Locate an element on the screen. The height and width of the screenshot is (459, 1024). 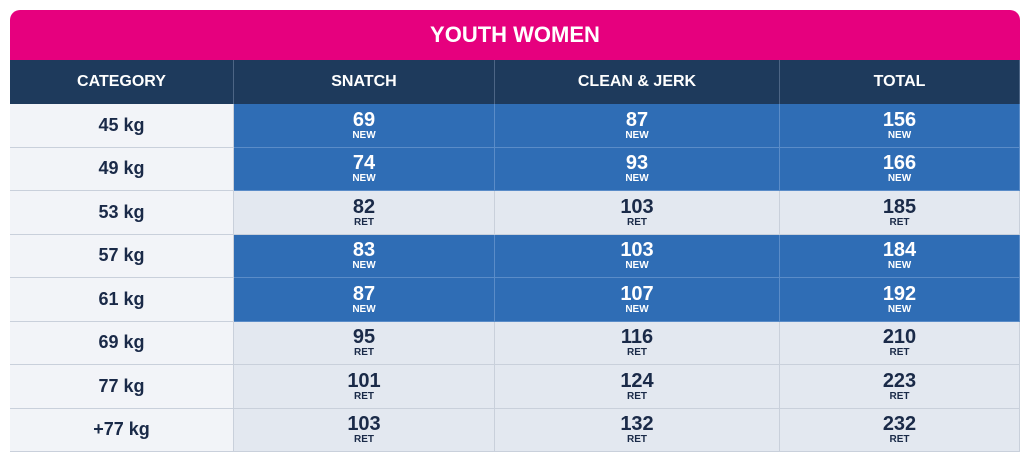
record-value: 82 is located at coordinates (364, 206).